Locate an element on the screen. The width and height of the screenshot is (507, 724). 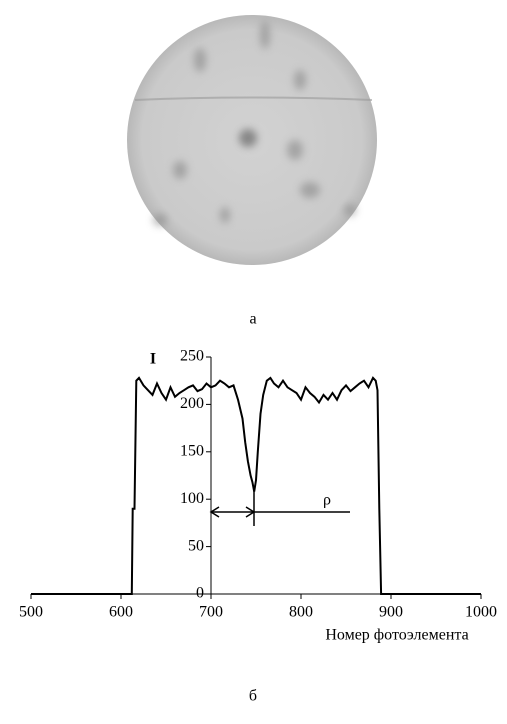
x-tick-label: 700 is located at coordinates (211, 612).